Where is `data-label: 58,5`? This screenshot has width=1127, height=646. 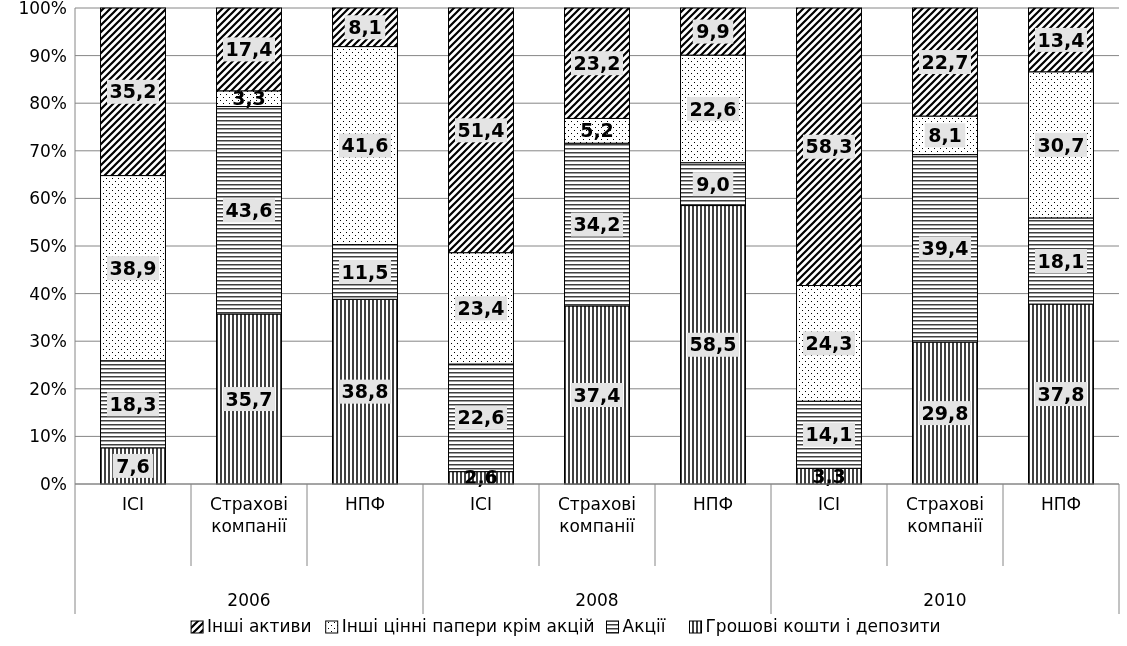 data-label: 58,5 is located at coordinates (713, 344).